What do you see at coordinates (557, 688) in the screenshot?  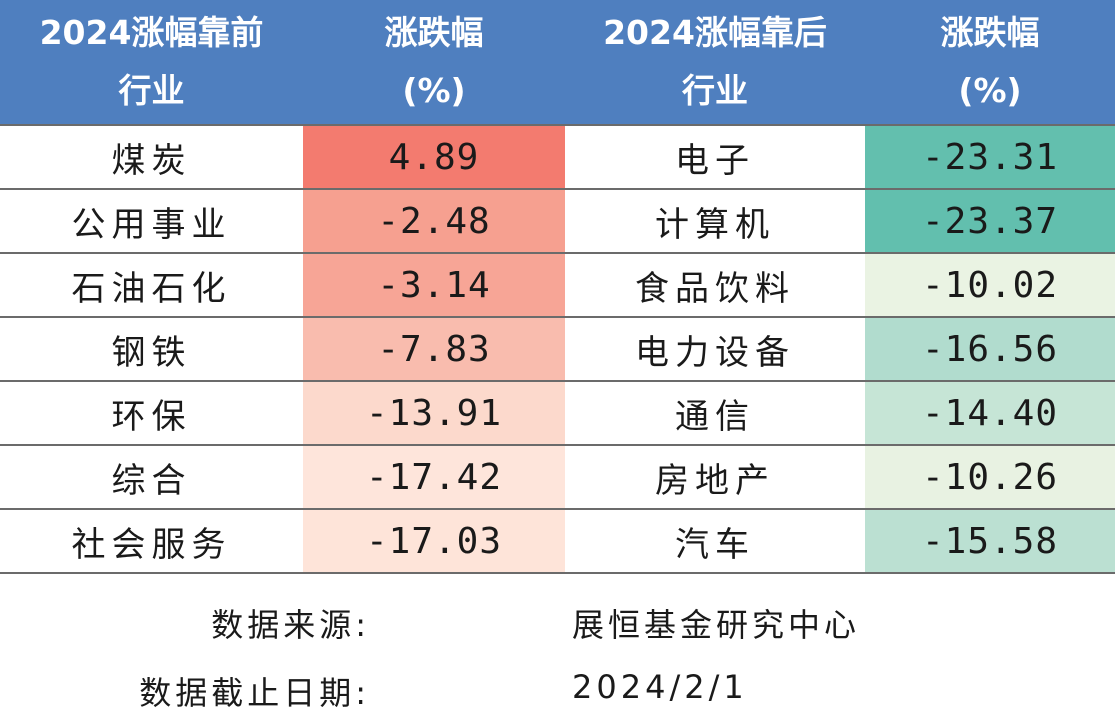 I see `date-row: 数据截止日期: 2024/2/1` at bounding box center [557, 688].